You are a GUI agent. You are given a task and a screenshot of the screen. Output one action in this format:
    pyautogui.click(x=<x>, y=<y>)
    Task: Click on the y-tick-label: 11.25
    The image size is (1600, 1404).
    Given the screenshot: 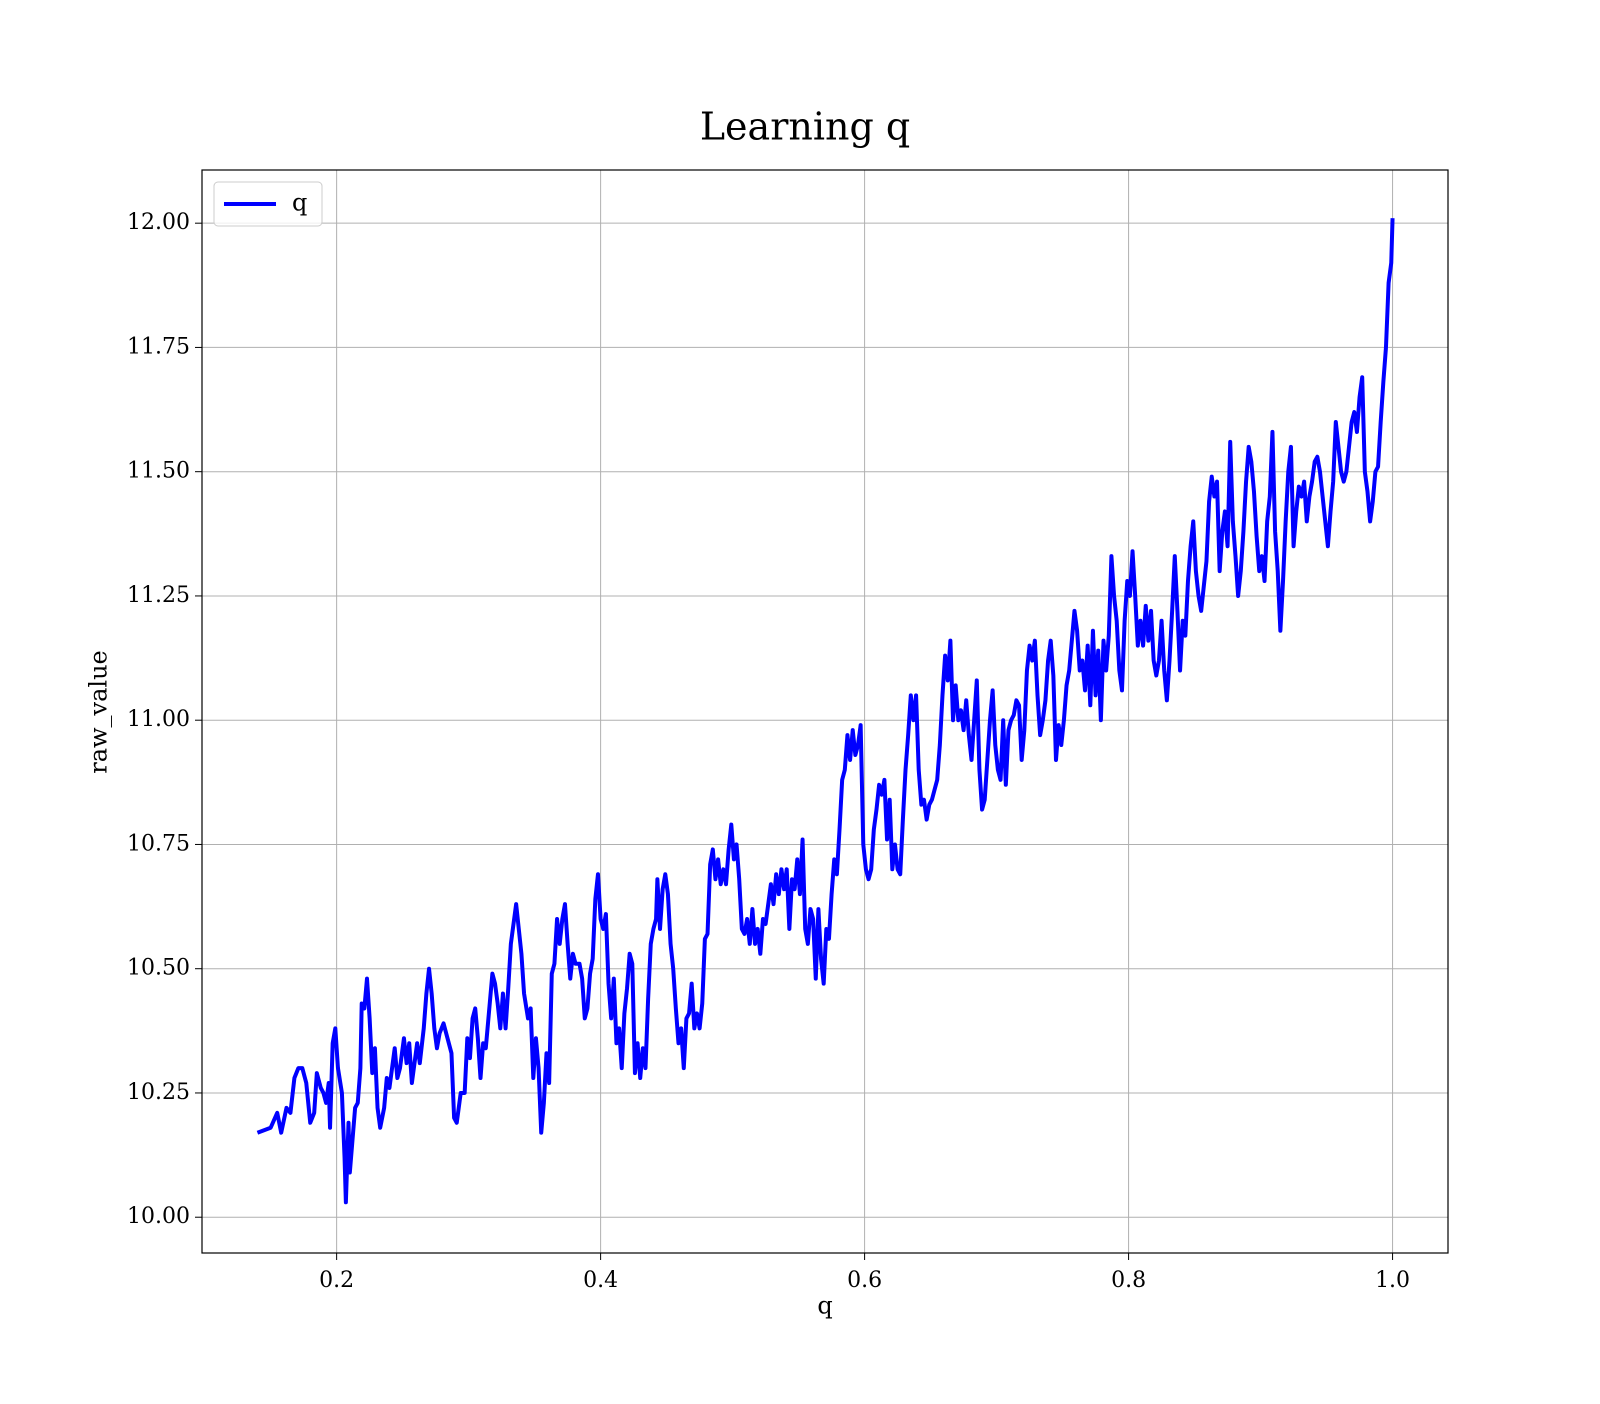 What is the action you would take?
    pyautogui.click(x=158, y=595)
    